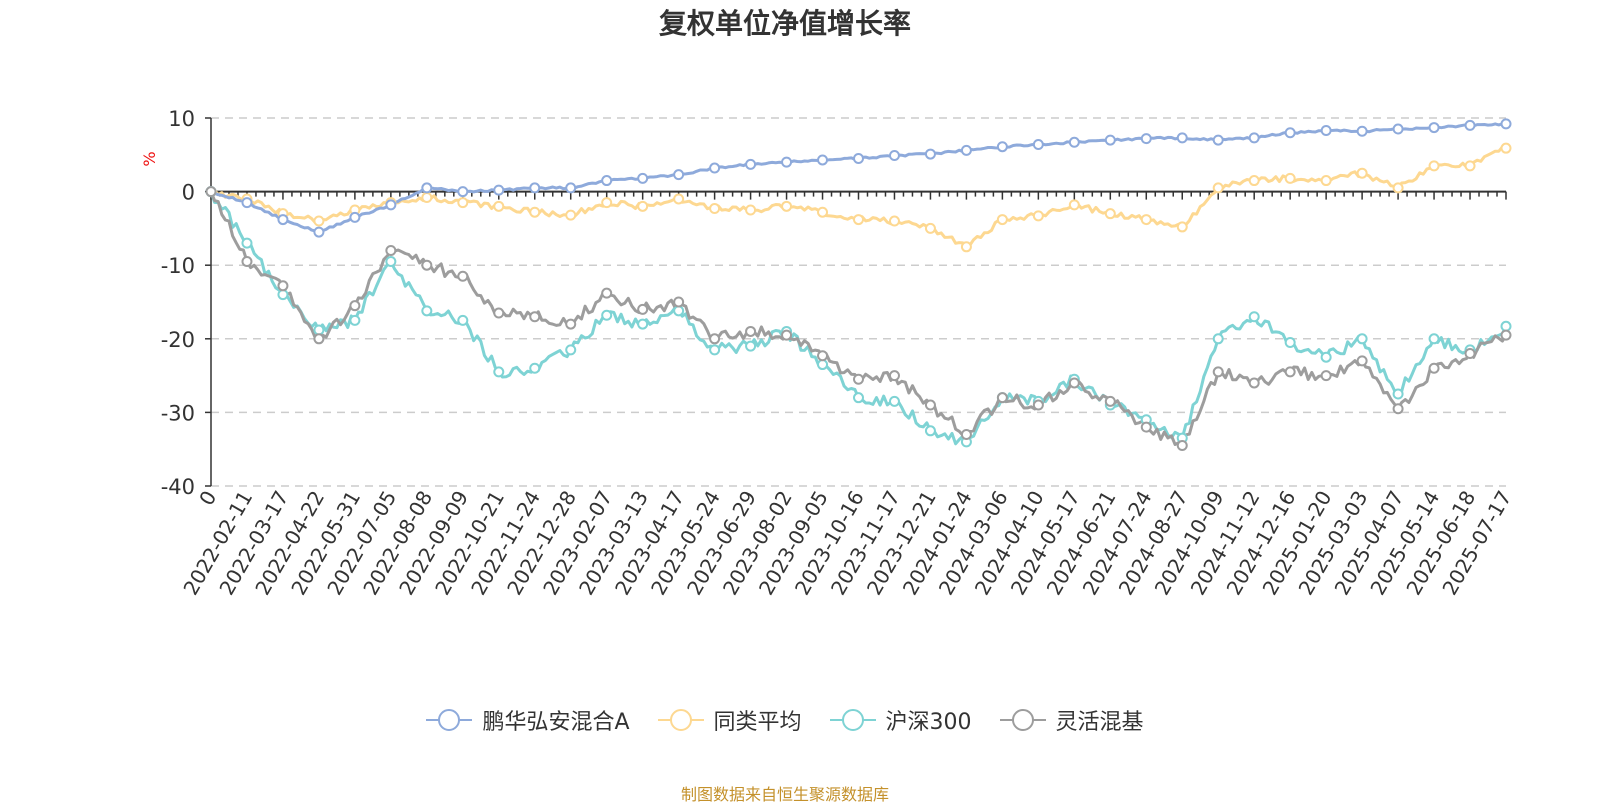  I want to click on legend-item: 沪深300, so click(900, 720).